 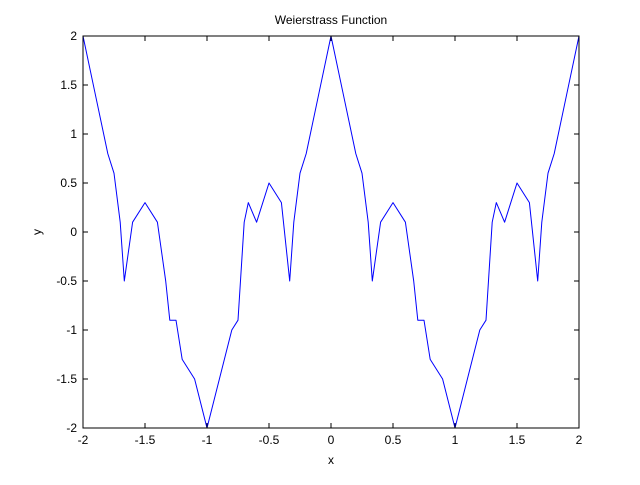 I want to click on y-tick-label: 1.5, so click(x=68, y=85).